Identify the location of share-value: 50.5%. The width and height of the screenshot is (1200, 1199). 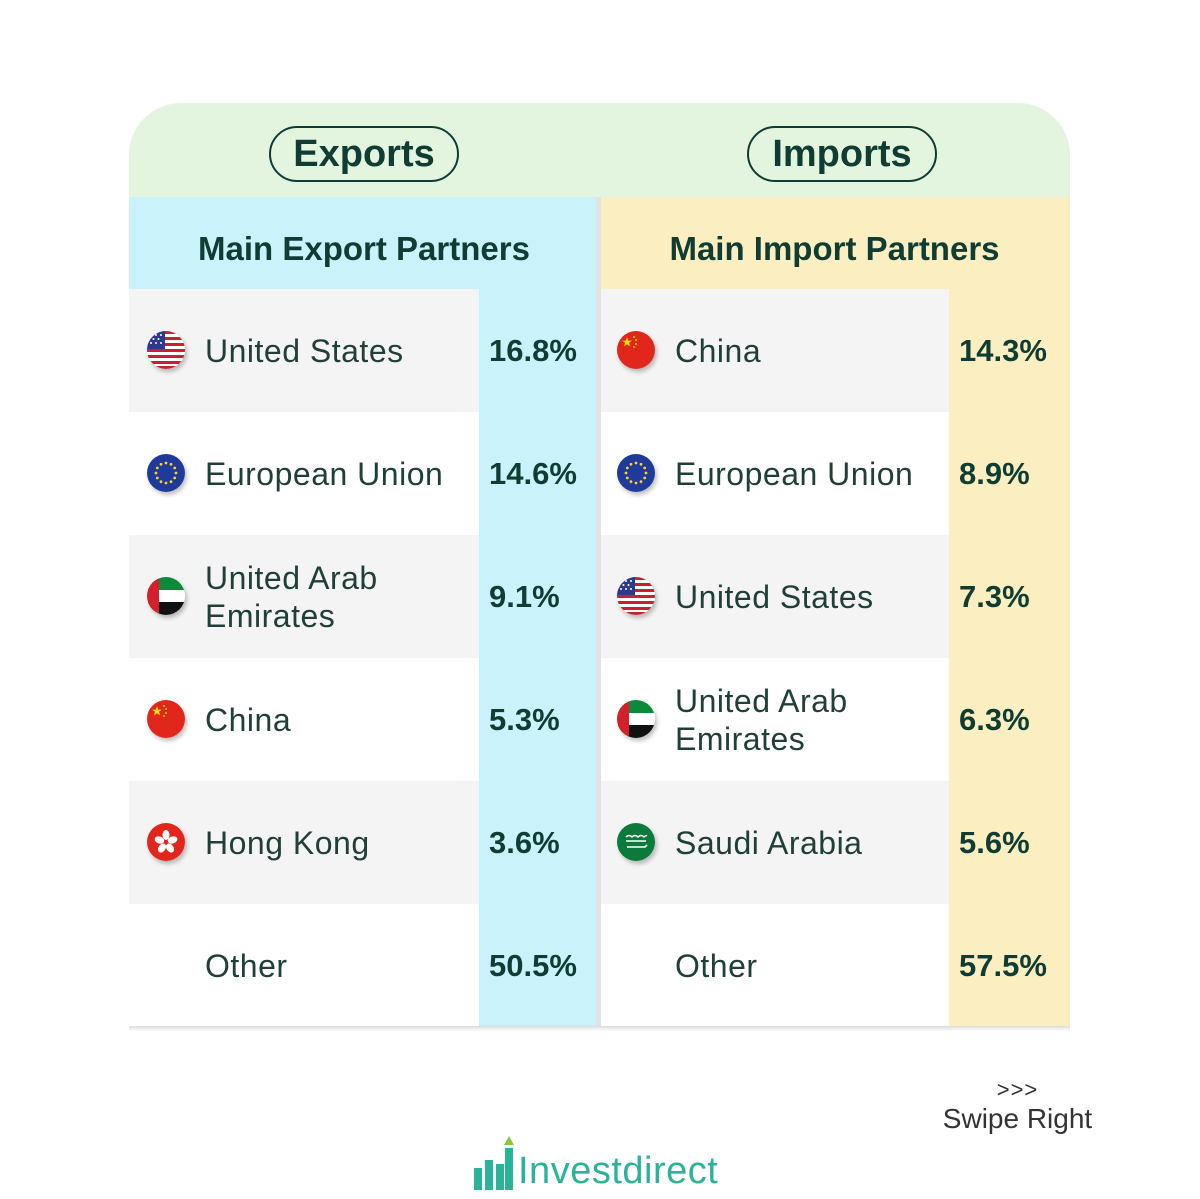
(533, 965).